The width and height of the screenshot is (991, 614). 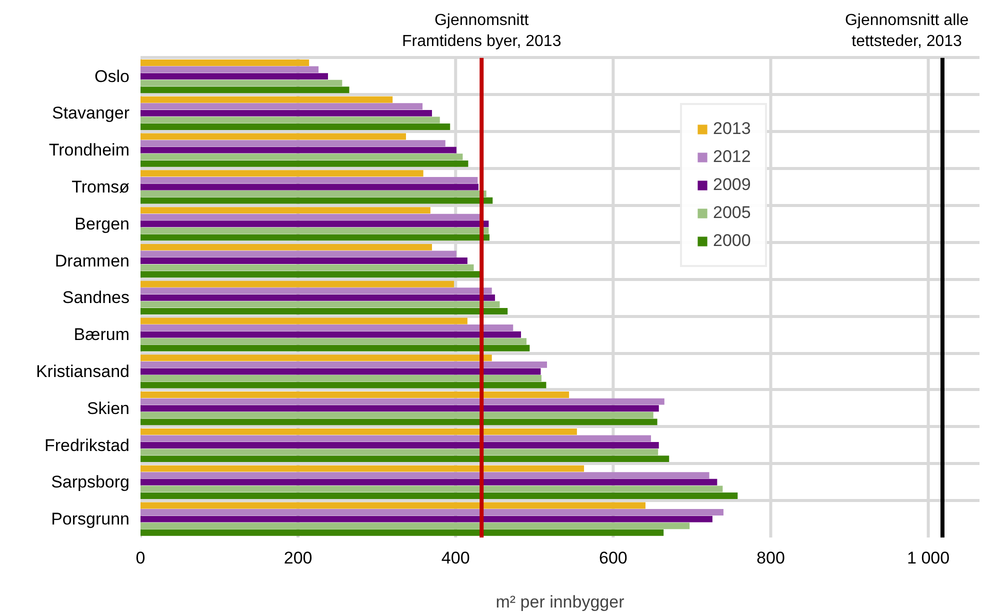 I want to click on legend-label: 2013, so click(x=732, y=129).